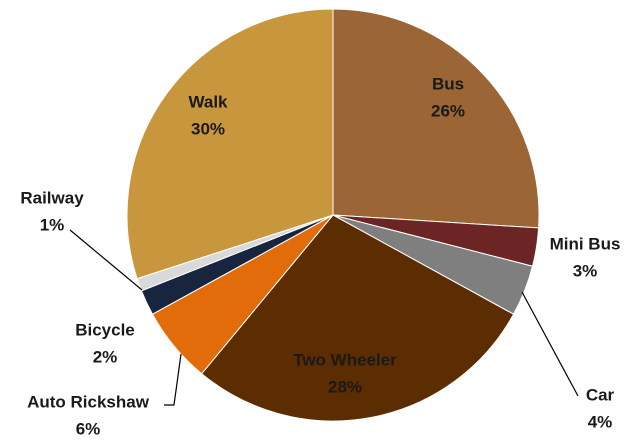 The height and width of the screenshot is (441, 632). Describe the element at coordinates (600, 421) in the screenshot. I see `slice-value: 4%` at that location.